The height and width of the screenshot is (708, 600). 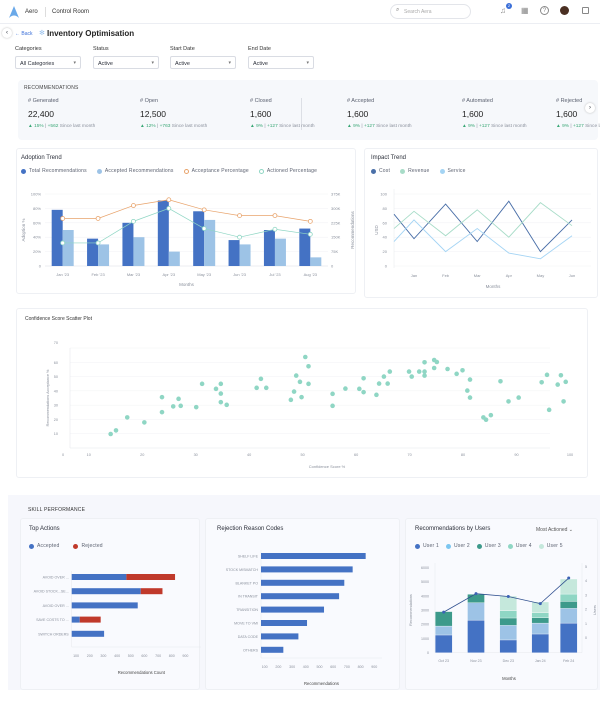 What do you see at coordinates (54, 171) in the screenshot?
I see `legend-item: Total Recommendations` at bounding box center [54, 171].